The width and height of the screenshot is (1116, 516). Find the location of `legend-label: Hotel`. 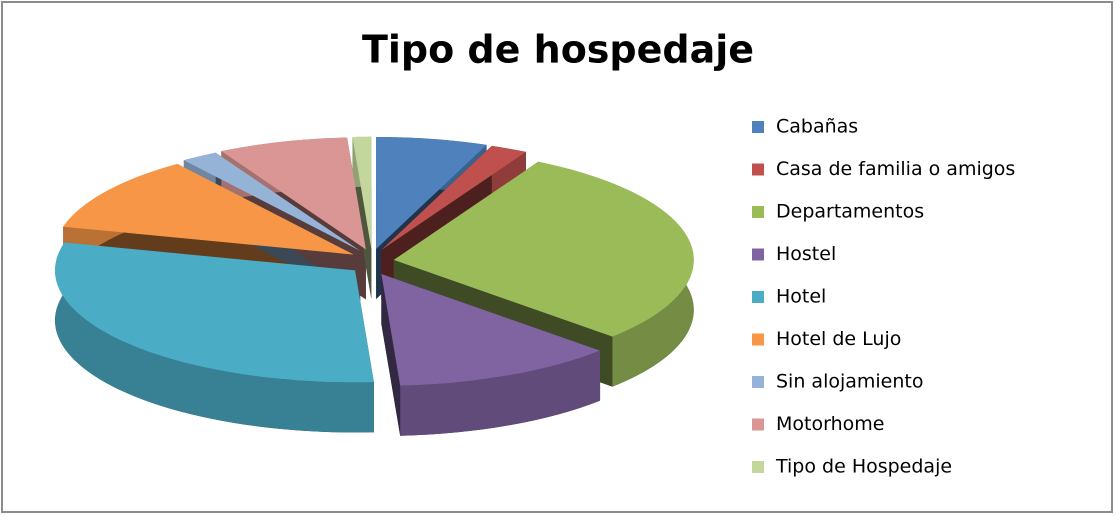

legend-label: Hotel is located at coordinates (801, 297).